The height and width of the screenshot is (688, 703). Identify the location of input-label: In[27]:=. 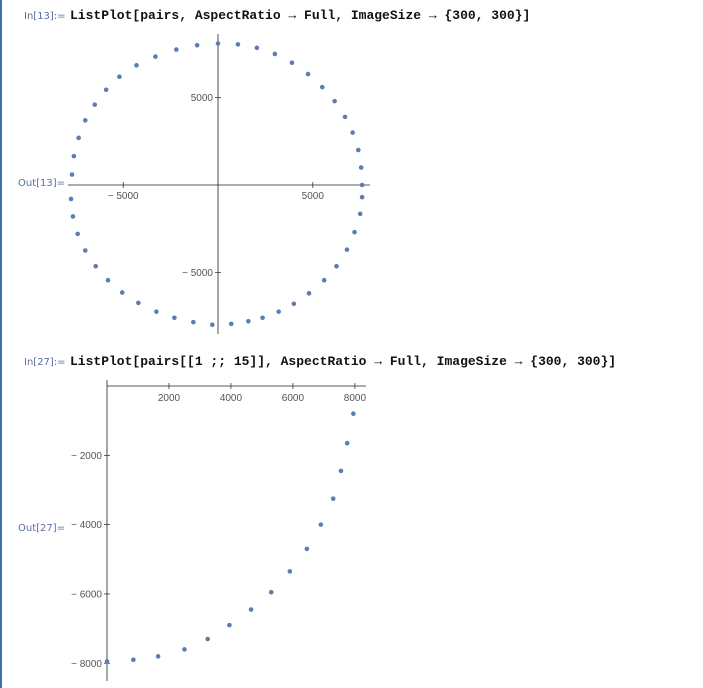
(45, 362).